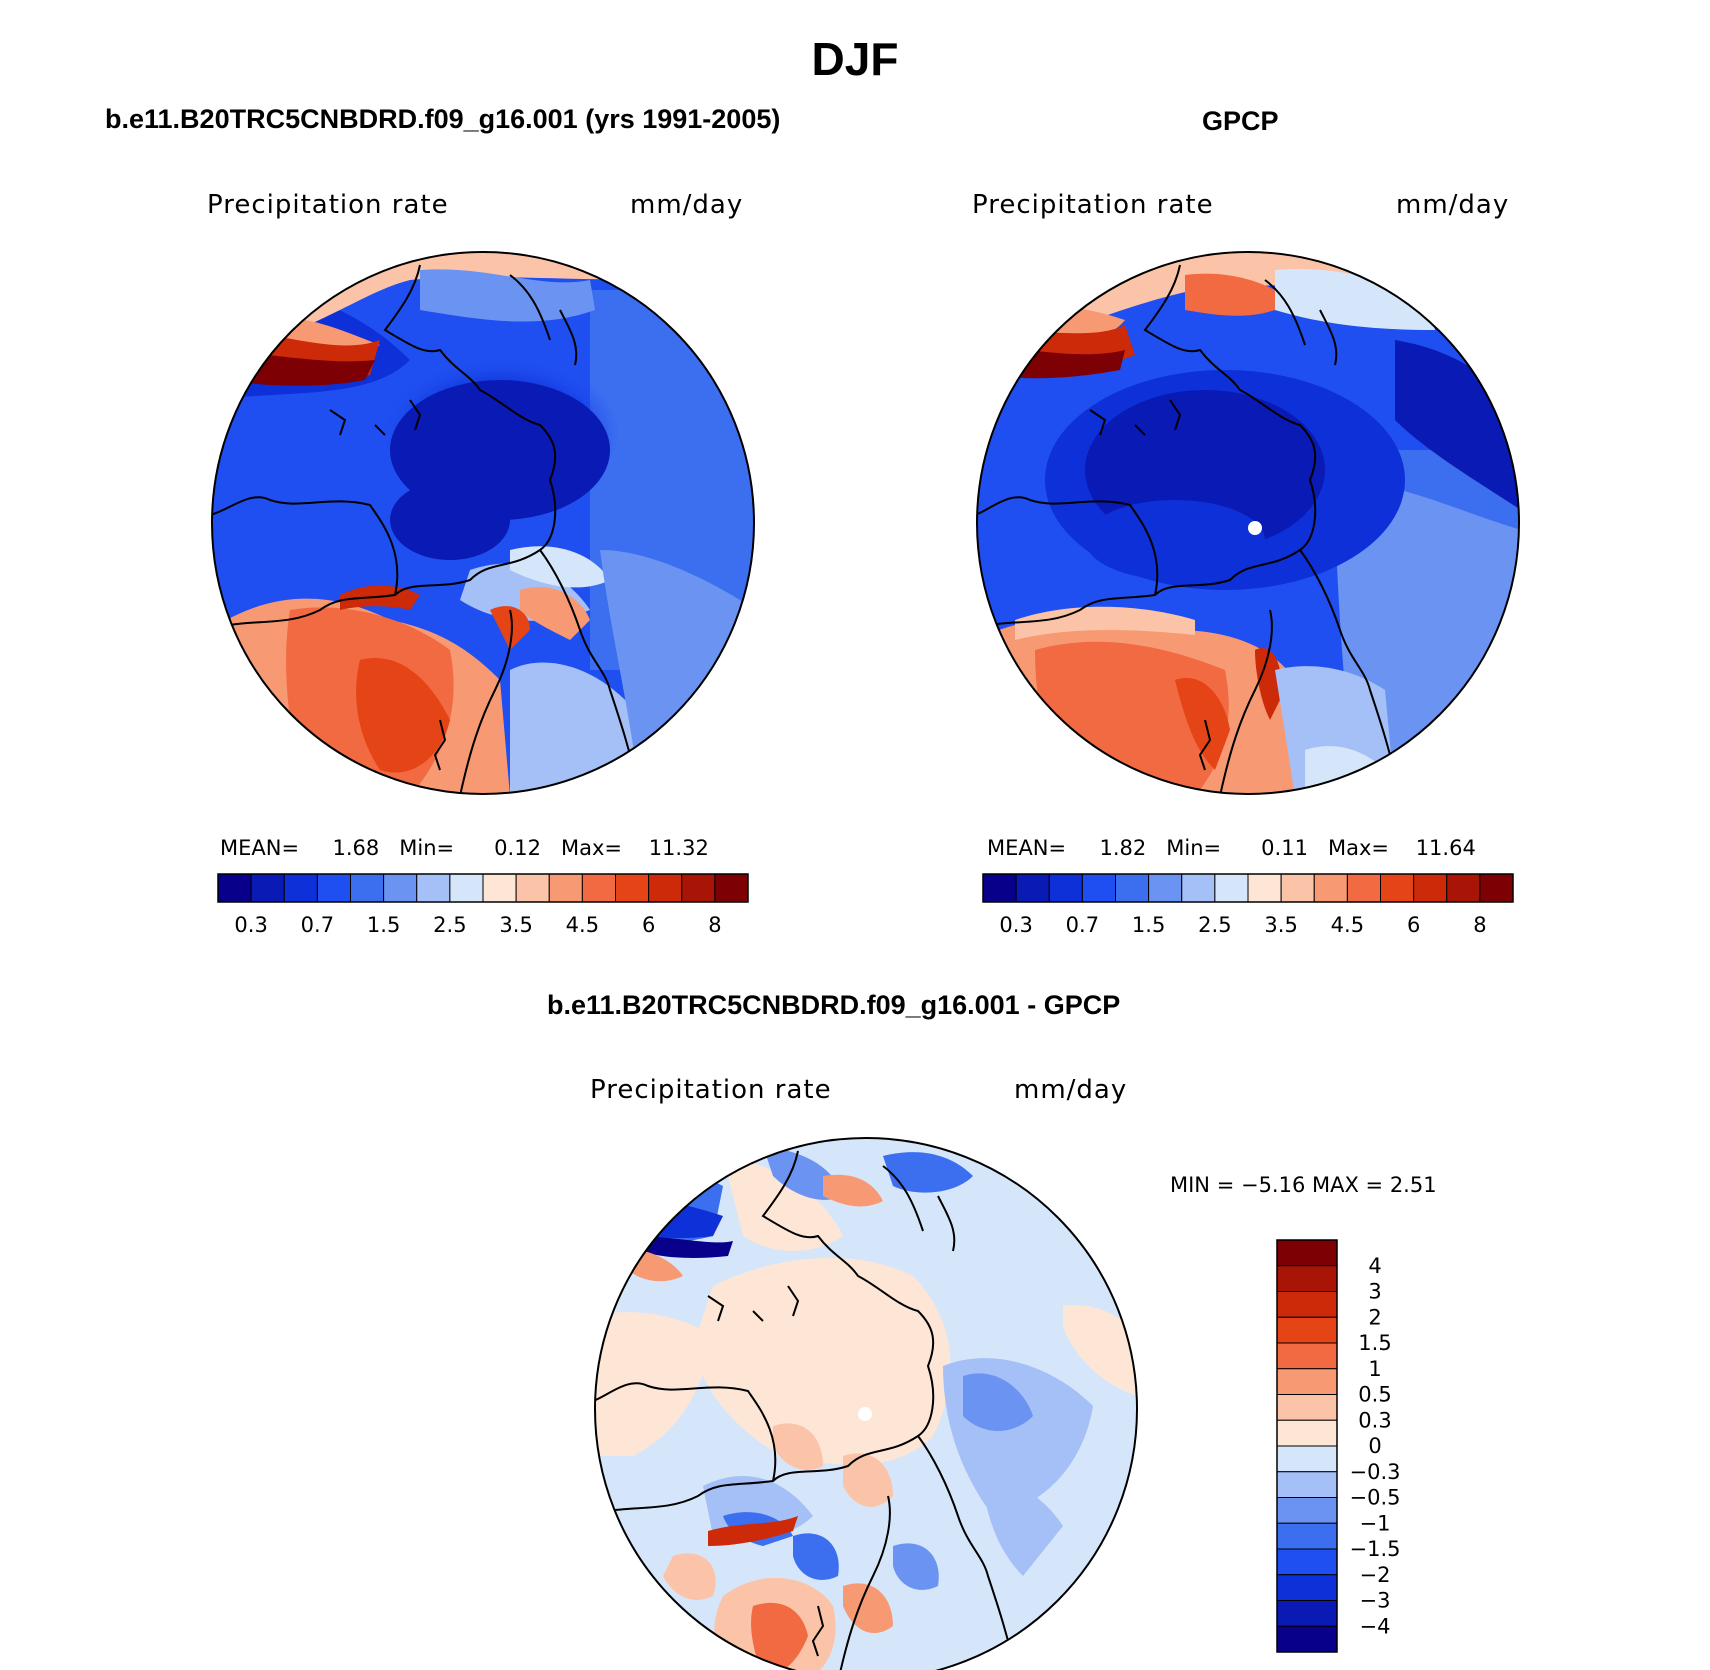 This screenshot has width=1710, height=1670. Describe the element at coordinates (855, 59) in the screenshot. I see `figure-title: DJF` at that location.